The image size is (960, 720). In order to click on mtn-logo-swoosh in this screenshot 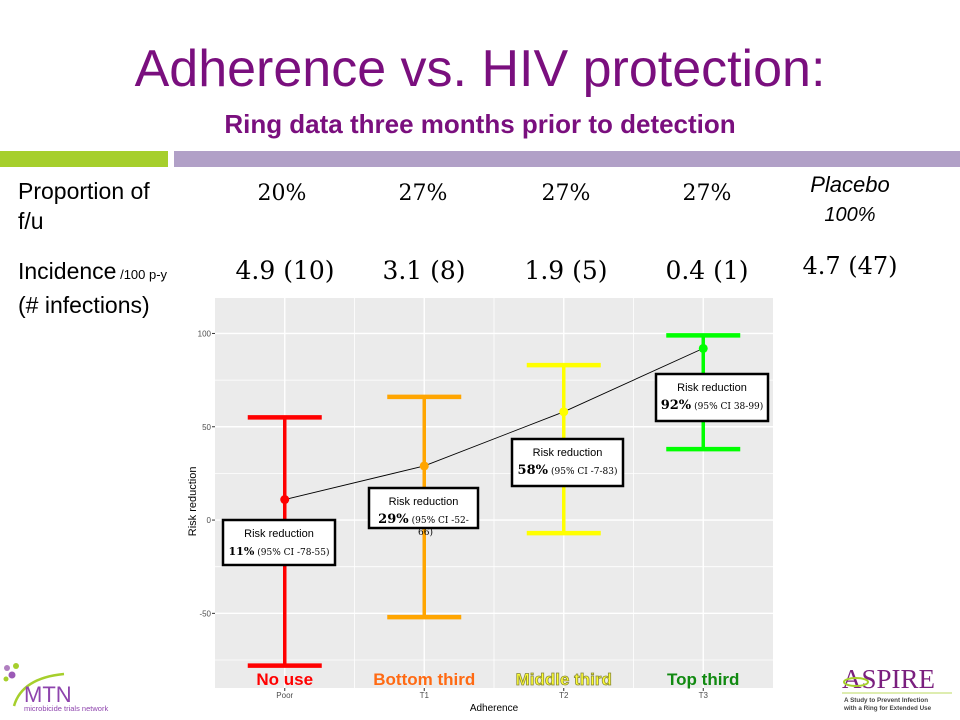, I will do `click(38, 689)`.